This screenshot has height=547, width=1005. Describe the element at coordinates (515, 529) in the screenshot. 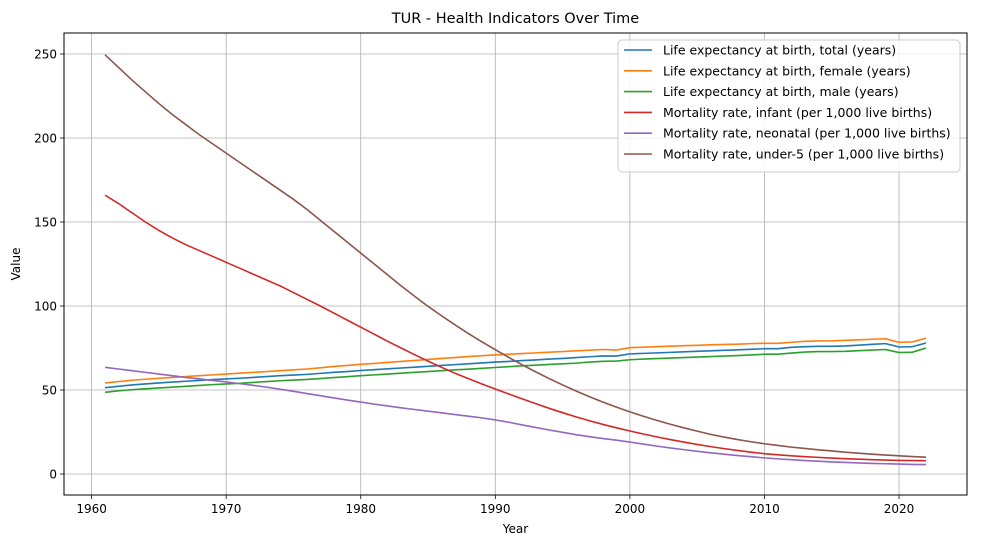

I see `x-axis-title: Year` at that location.